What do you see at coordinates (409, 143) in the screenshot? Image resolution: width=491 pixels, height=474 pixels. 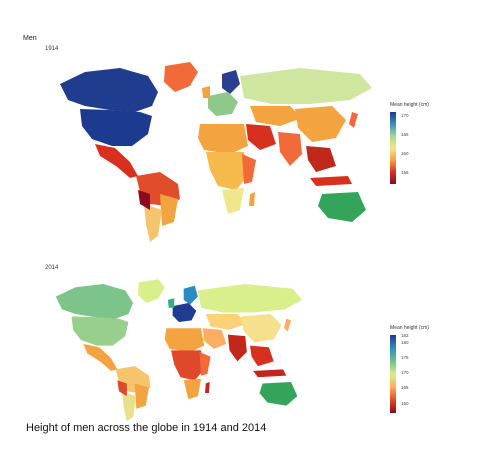 I see `legend-1914: Mean height (cm) 170 165 160 155` at bounding box center [409, 143].